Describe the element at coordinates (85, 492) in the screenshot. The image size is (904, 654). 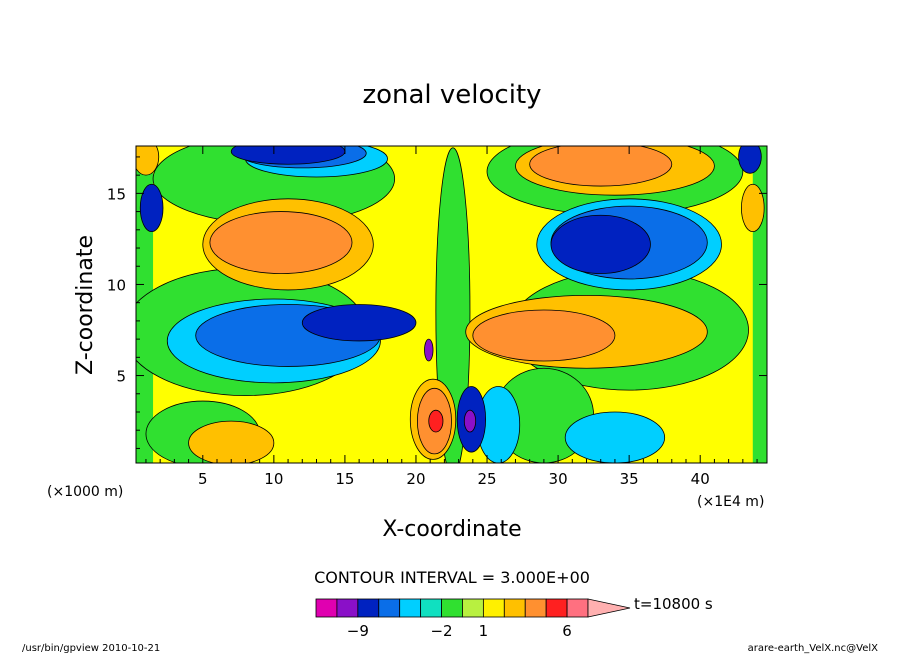
I see `x-unit-left: (×1000 m)` at that location.